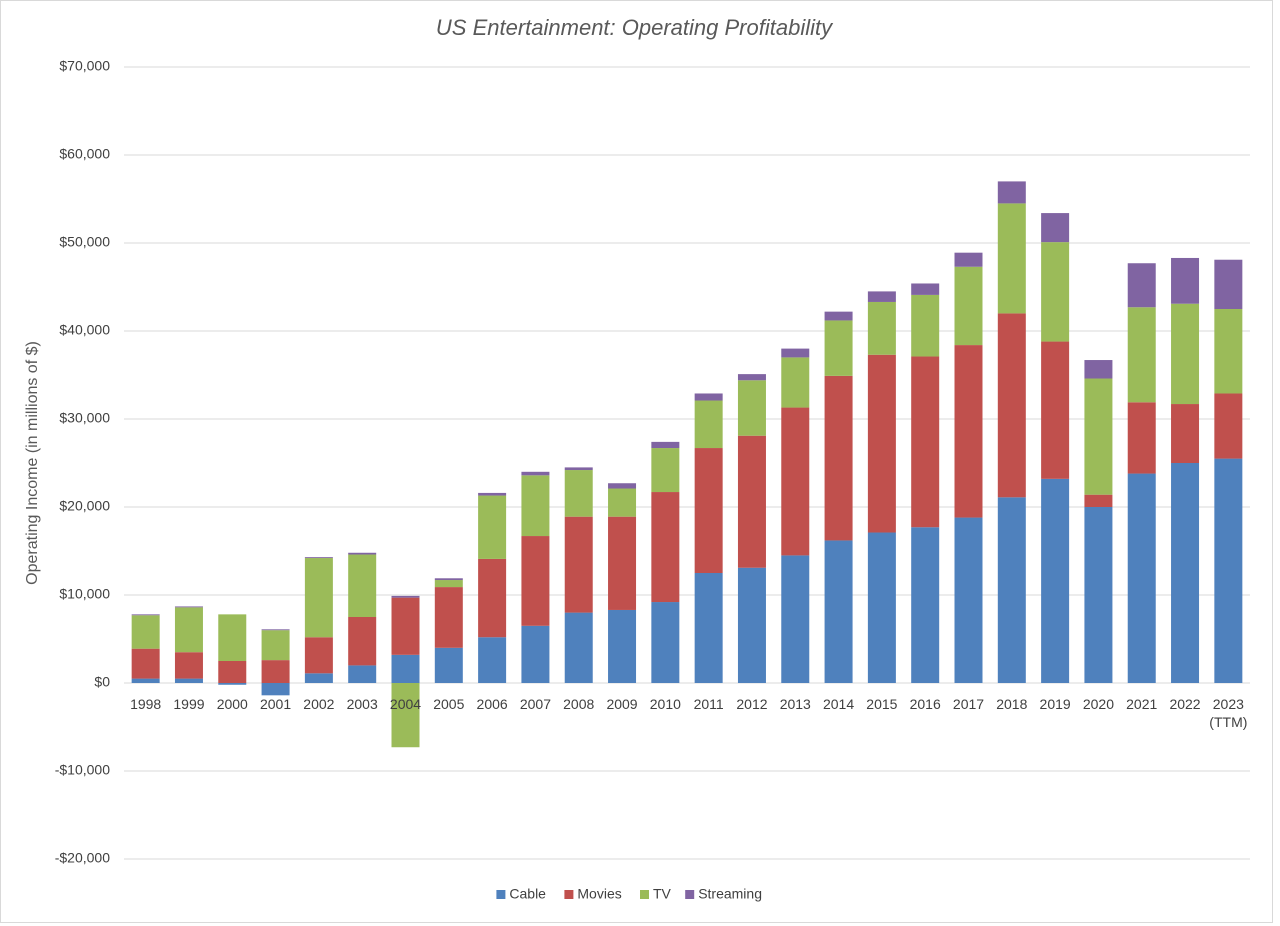 Image resolution: width=1280 pixels, height=926 pixels. What do you see at coordinates (968, 704) in the screenshot?
I see `x-tick-label: 2017` at bounding box center [968, 704].